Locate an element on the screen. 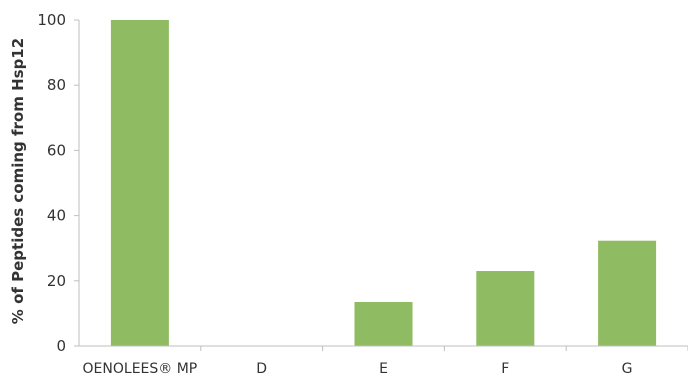 Image resolution: width=688 pixels, height=383 pixels. x-tick-labels: OENOLEES® MP D E F G is located at coordinates (385, 361).